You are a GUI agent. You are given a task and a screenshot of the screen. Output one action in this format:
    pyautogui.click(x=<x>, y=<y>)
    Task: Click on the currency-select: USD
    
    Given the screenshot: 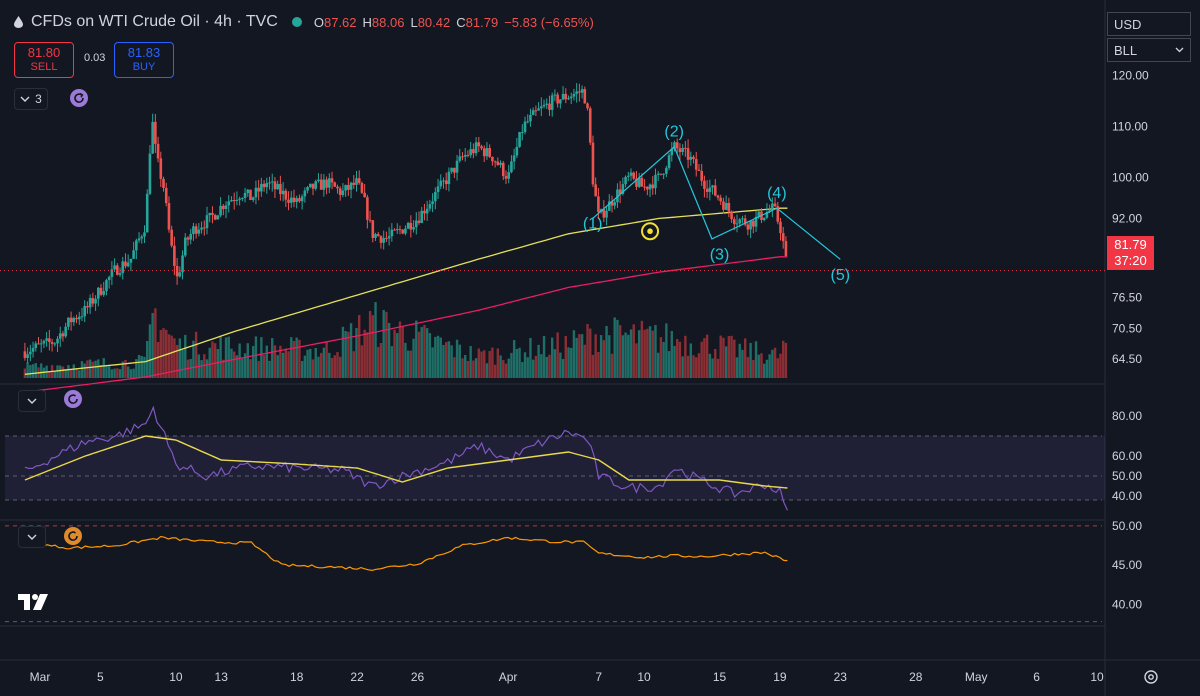 What is the action you would take?
    pyautogui.click(x=1149, y=24)
    